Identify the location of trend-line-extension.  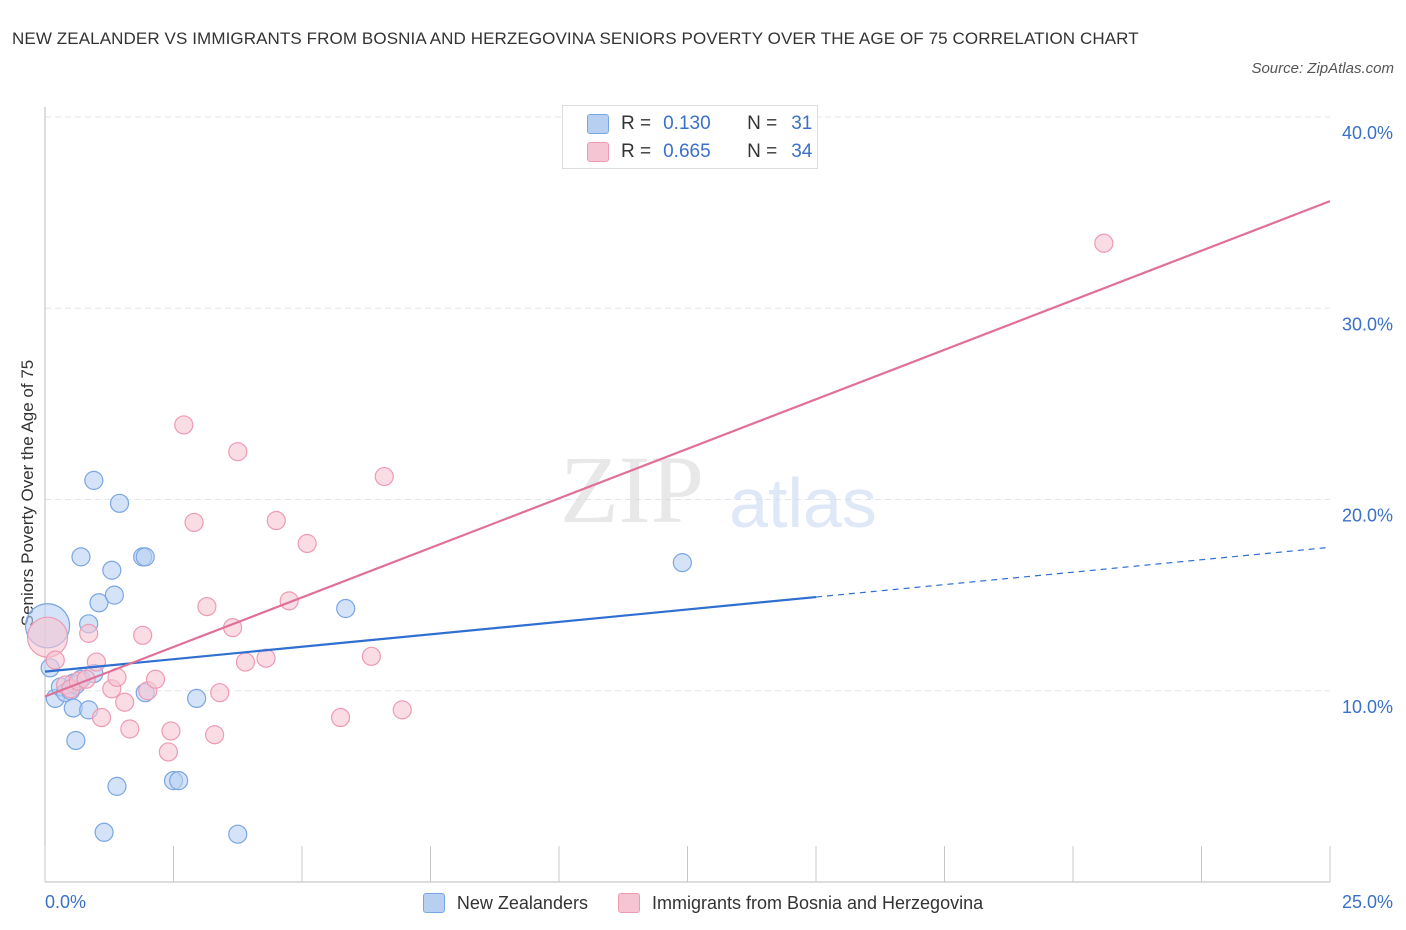
(1073, 572).